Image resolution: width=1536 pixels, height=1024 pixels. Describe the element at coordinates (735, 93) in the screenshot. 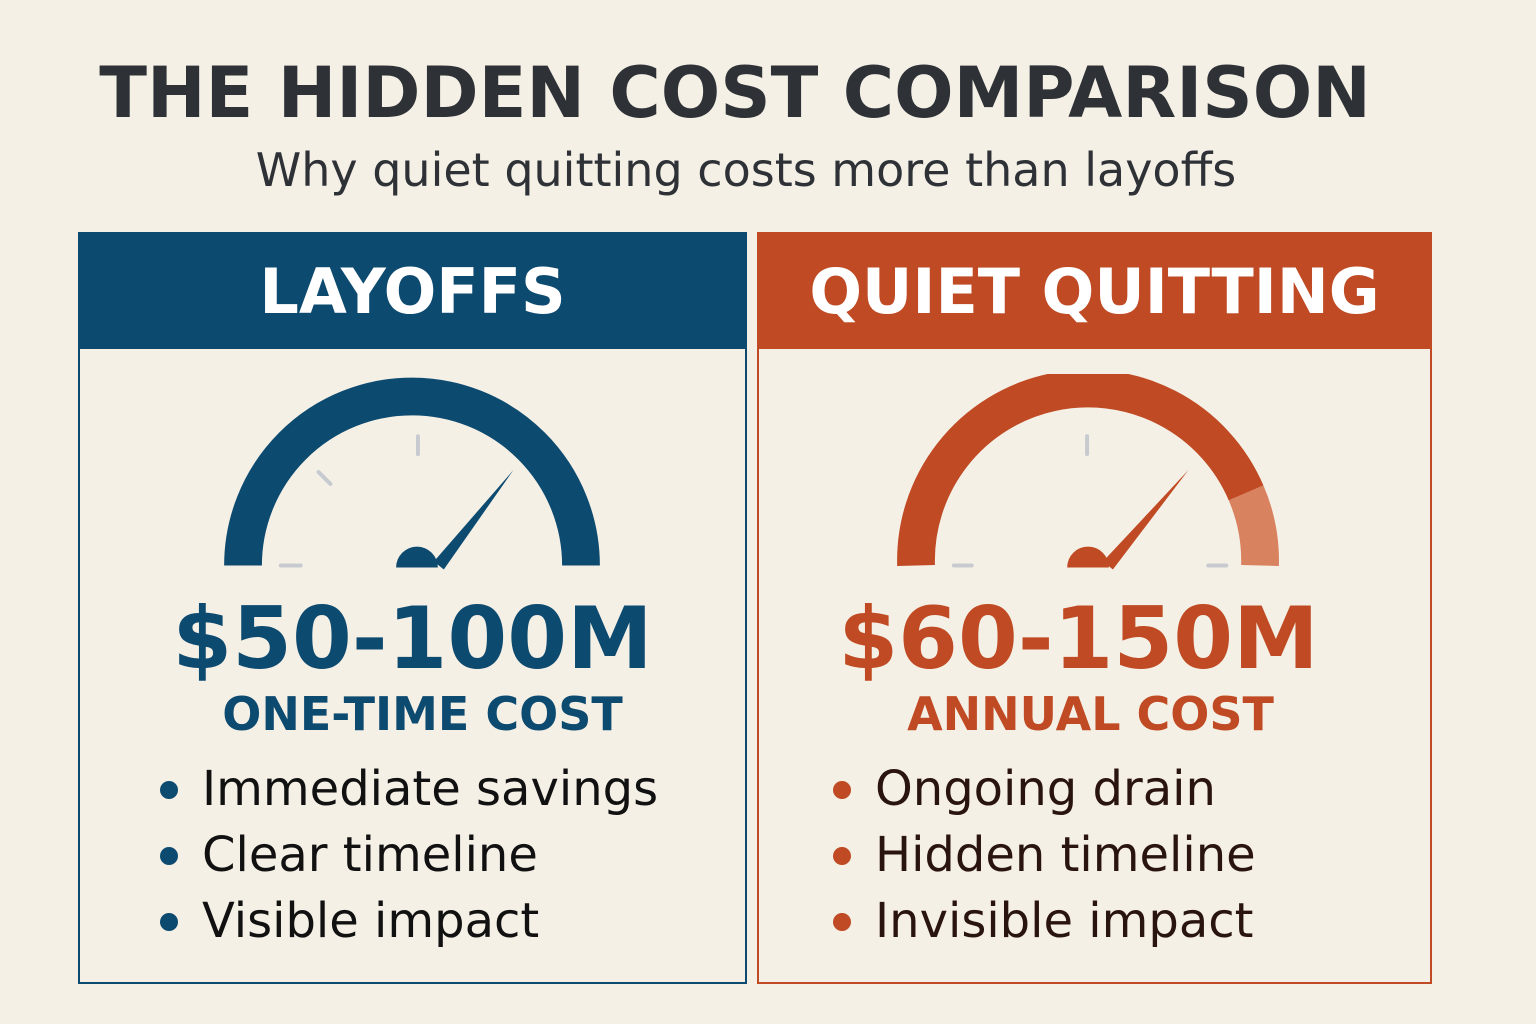

I see `page-title: THE HIDDEN COST COMPARISON` at that location.